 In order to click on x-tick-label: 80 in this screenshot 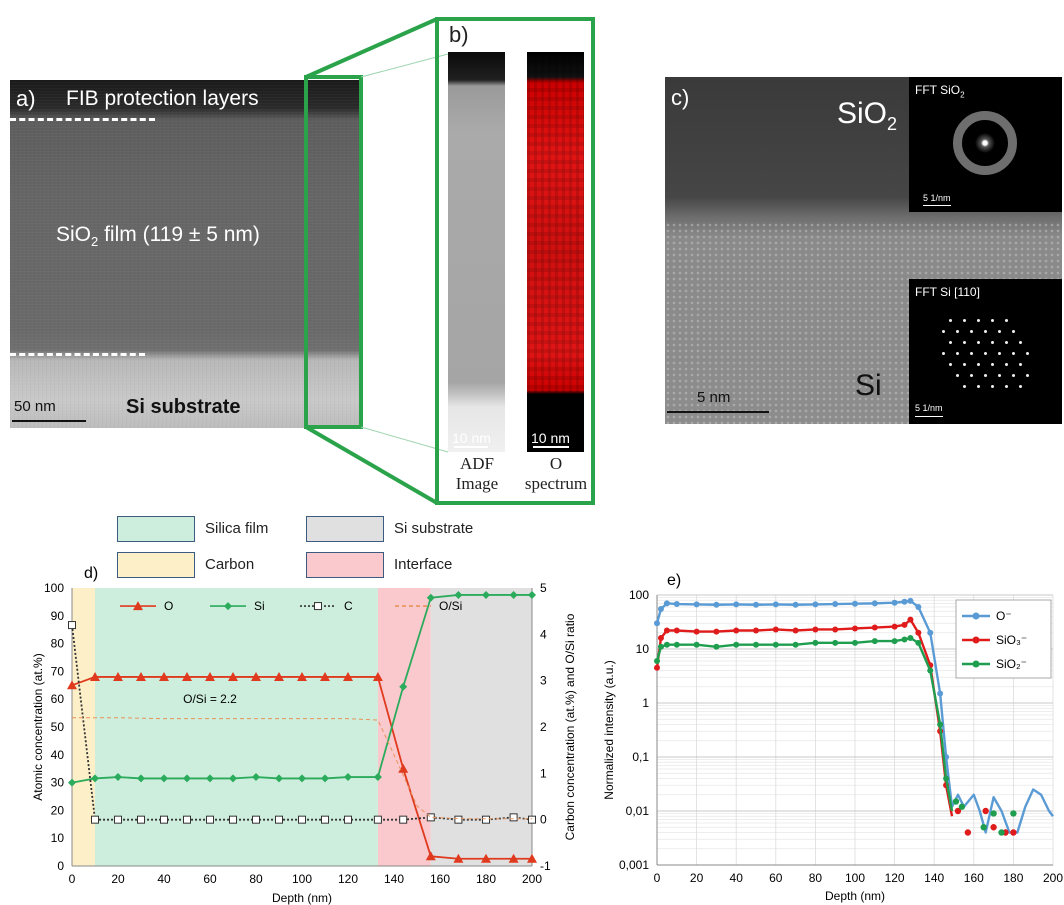, I will do `click(816, 878)`.